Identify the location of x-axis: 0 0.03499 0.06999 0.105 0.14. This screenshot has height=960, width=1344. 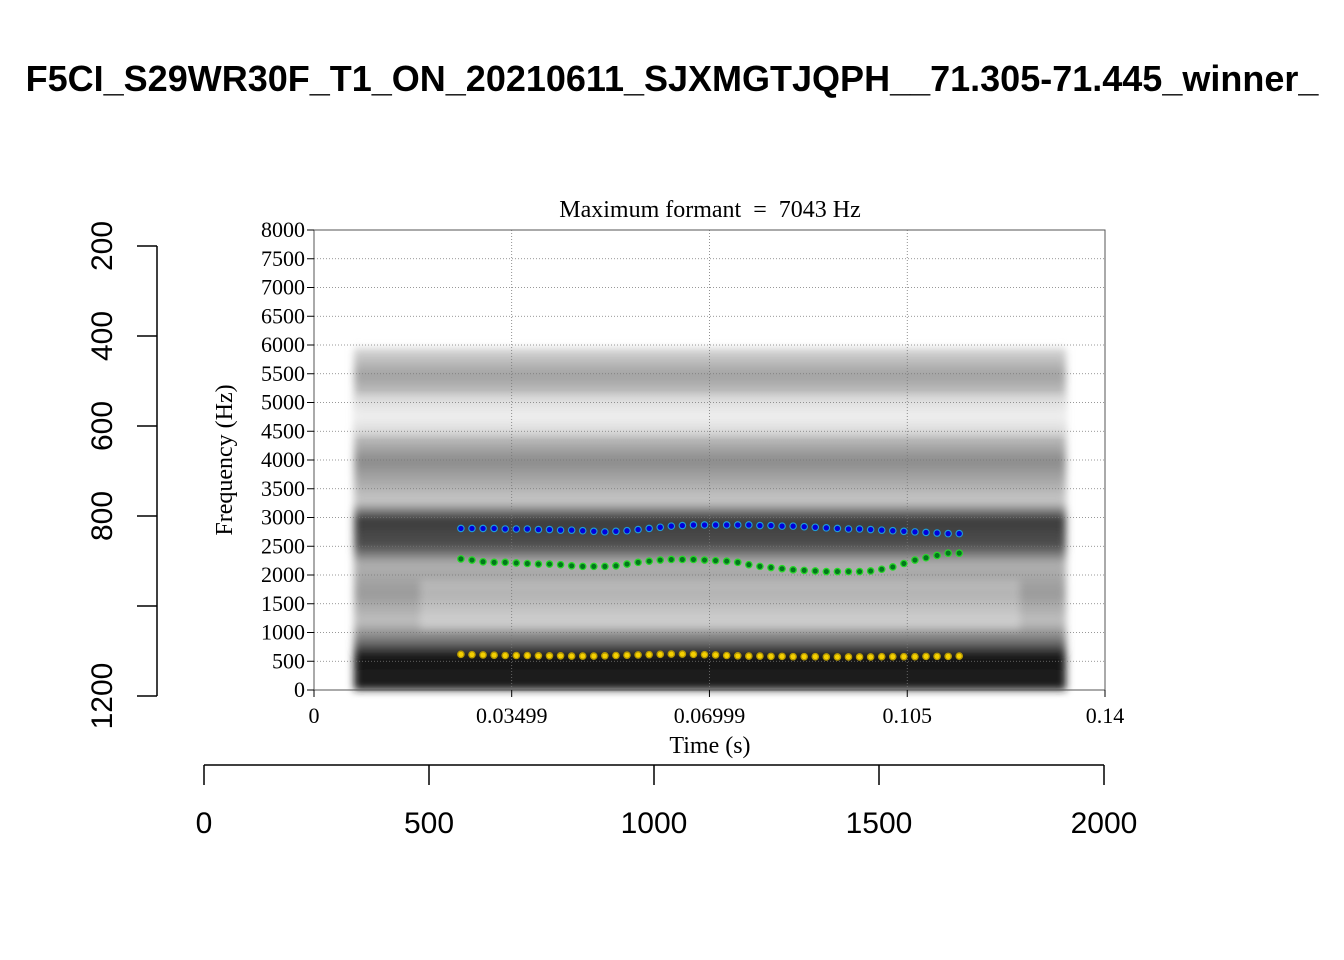
(716, 709).